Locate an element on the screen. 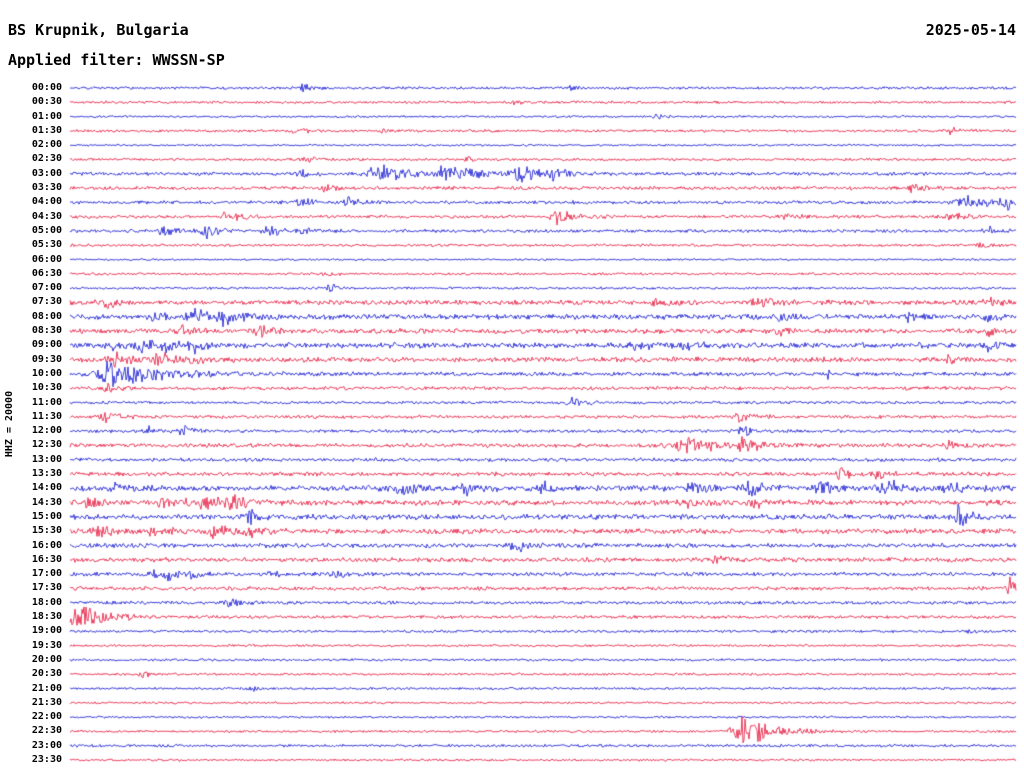 This screenshot has width=1024, height=780. trace-time-label: 08:30 is located at coordinates (46, 331).